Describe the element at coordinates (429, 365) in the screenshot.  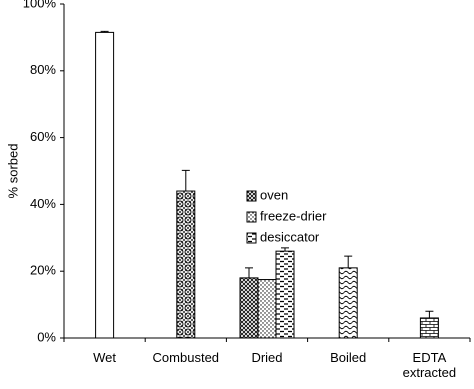
I see `x-tick-label: EDTA extracted` at that location.